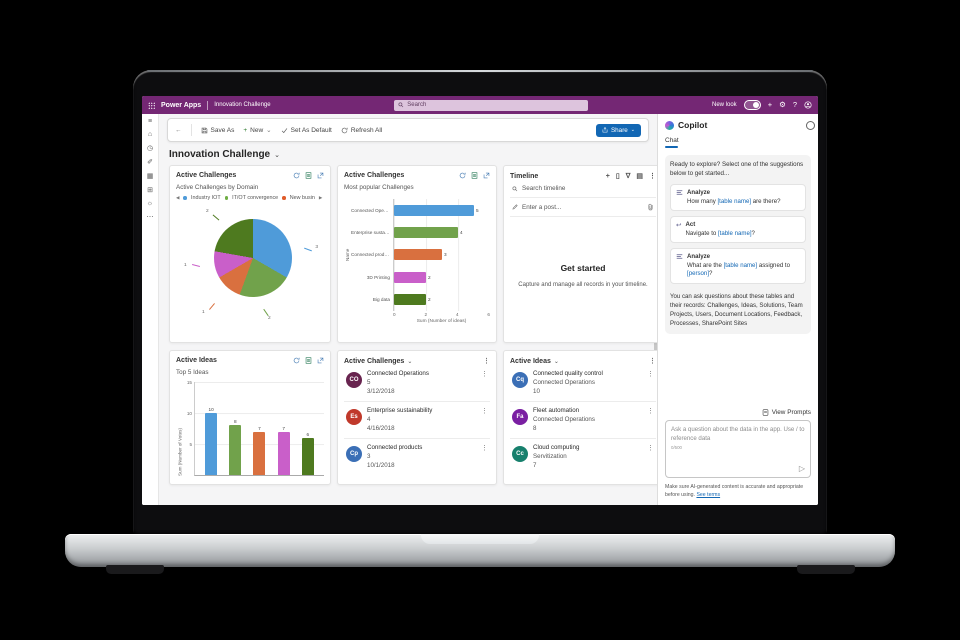 This screenshot has height=640, width=960. What do you see at coordinates (801, 469) in the screenshot?
I see `send-icon: ▷` at bounding box center [801, 469].